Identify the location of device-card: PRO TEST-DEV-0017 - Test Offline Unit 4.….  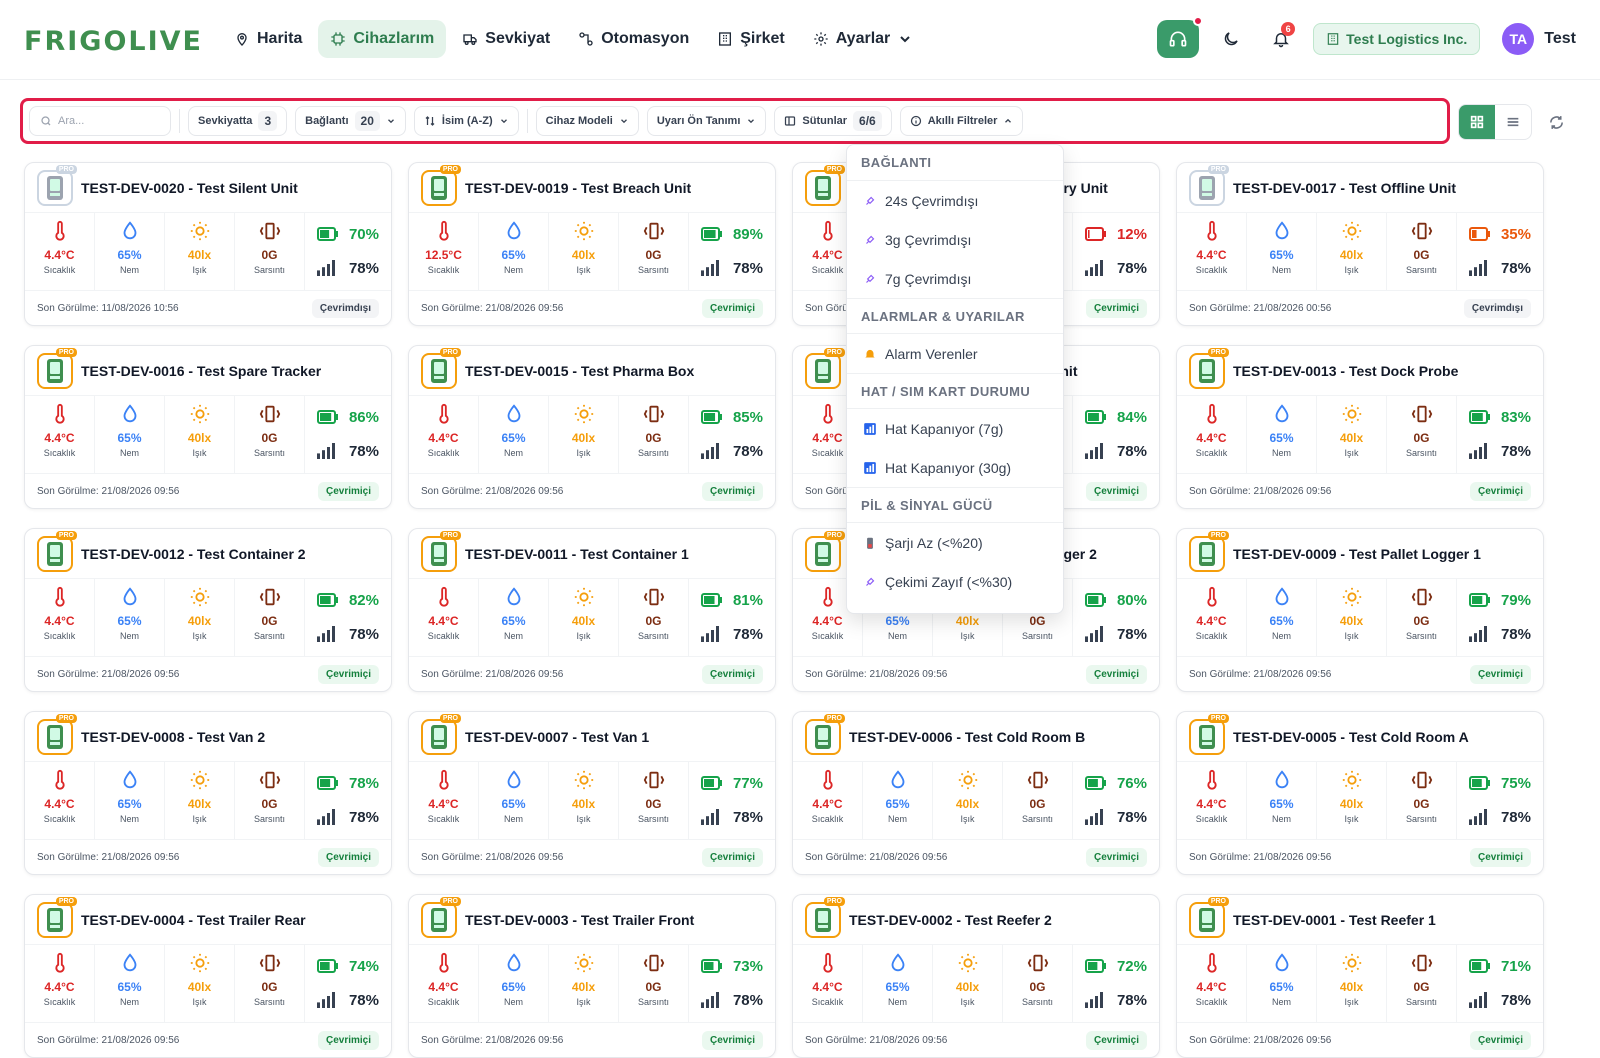
(1360, 244).